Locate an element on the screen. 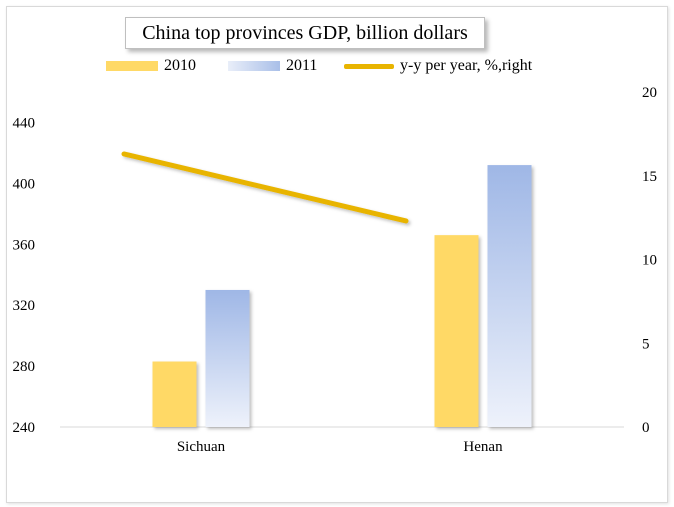 The width and height of the screenshot is (674, 507). y-right-tick-label: 15 is located at coordinates (649, 177).